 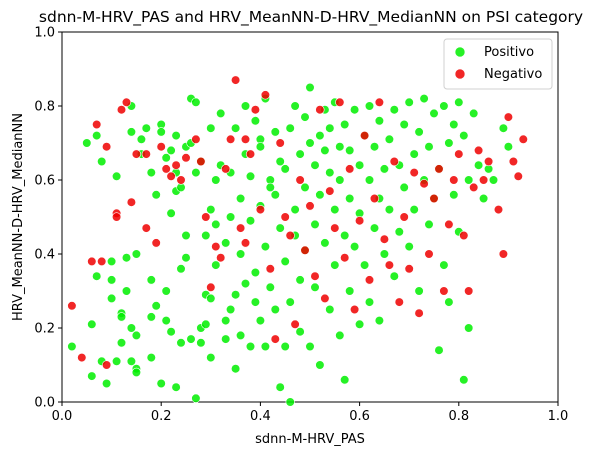 What do you see at coordinates (44, 181) in the screenshot?
I see `y-tick-label: 0.6` at bounding box center [44, 181].